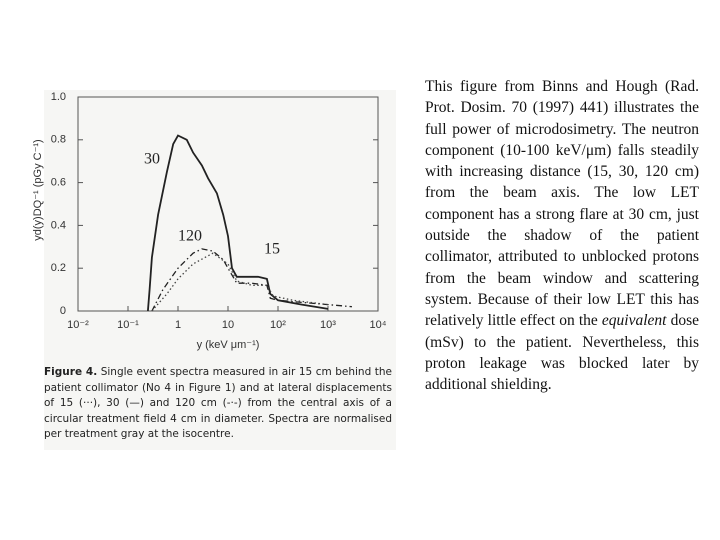 The image size is (720, 540). Describe the element at coordinates (58, 97) in the screenshot. I see `y-tick-label: 1.0` at that location.